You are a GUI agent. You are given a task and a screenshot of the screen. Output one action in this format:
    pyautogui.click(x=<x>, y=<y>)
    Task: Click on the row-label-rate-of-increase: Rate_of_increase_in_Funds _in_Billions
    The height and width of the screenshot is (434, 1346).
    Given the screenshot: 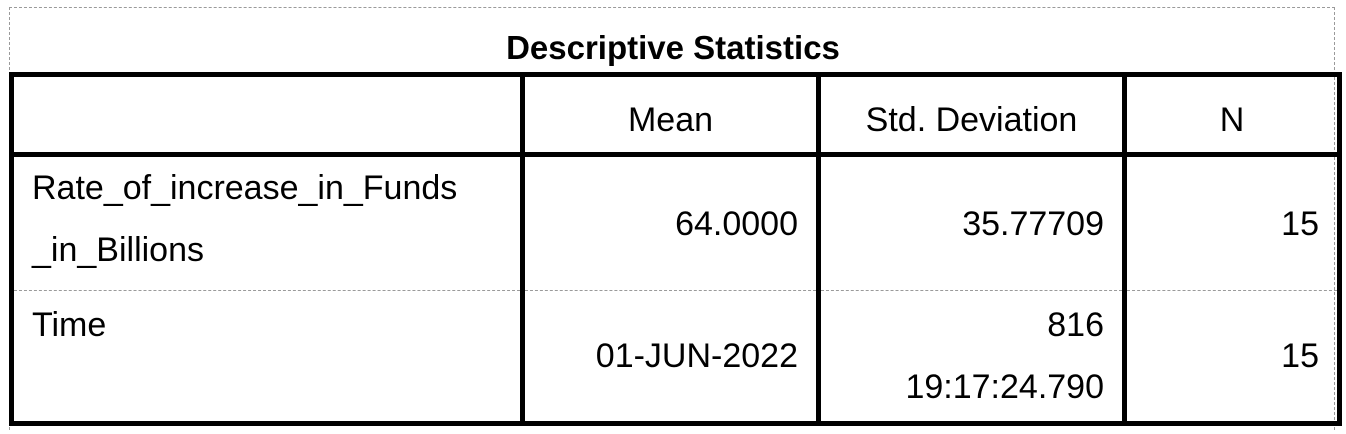 What is the action you would take?
    pyautogui.click(x=266, y=222)
    